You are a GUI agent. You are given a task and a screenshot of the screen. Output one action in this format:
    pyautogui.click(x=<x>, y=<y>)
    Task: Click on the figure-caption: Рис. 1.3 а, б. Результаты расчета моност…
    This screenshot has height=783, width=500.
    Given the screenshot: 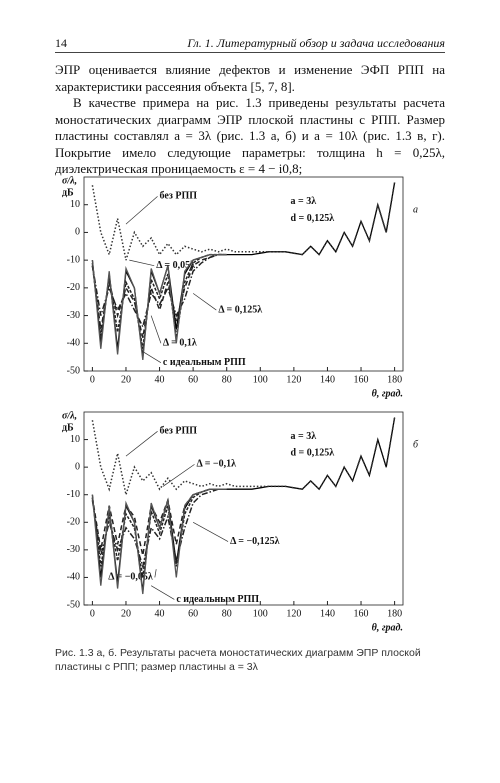 What is the action you would take?
    pyautogui.click(x=238, y=660)
    